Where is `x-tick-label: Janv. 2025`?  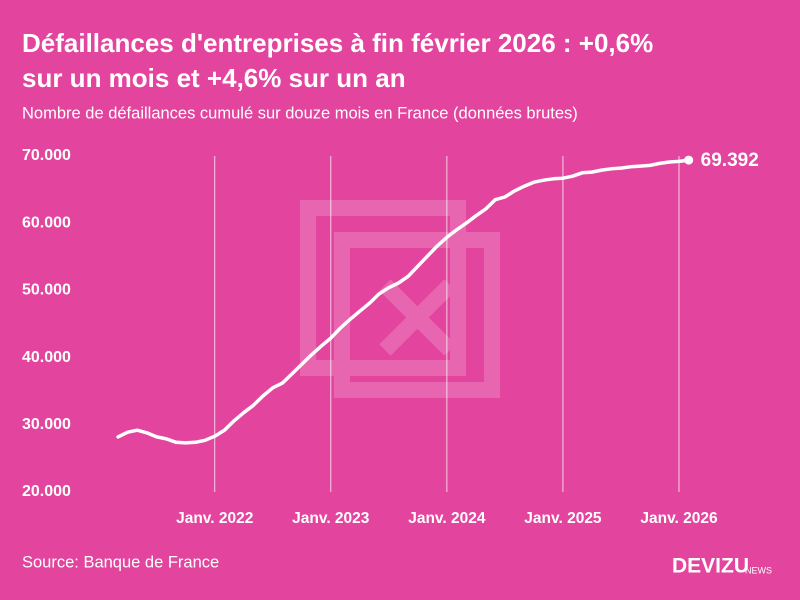 x-tick-label: Janv. 2025 is located at coordinates (563, 518).